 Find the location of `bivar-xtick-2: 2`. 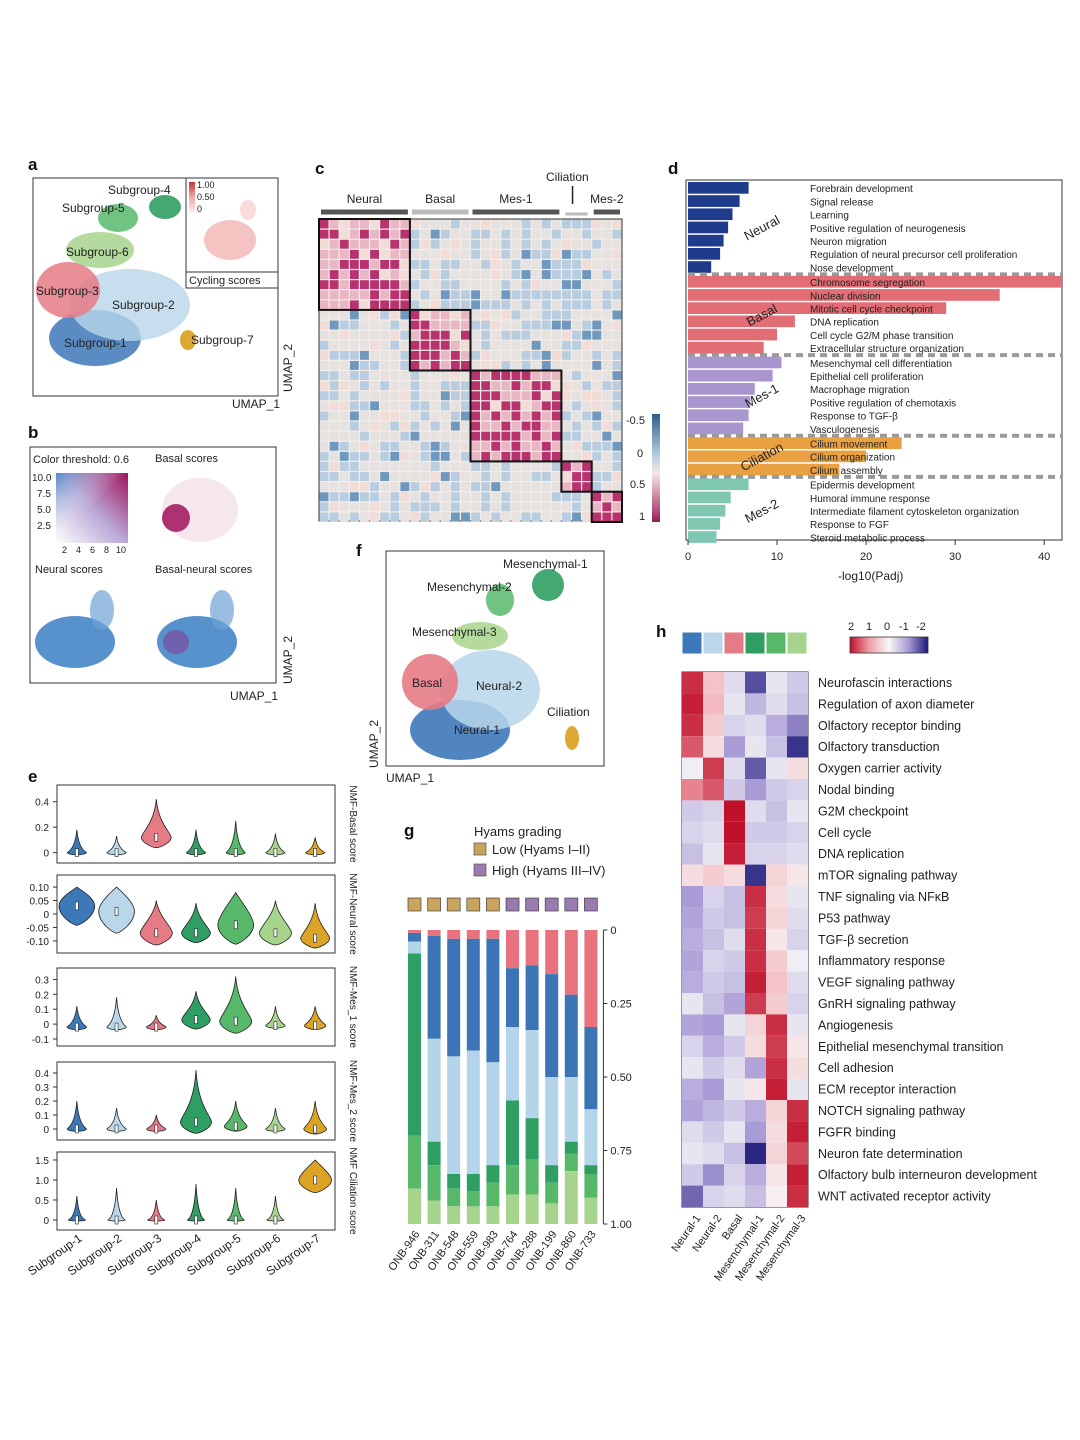

bivar-xtick-2: 2 is located at coordinates (64, 550).